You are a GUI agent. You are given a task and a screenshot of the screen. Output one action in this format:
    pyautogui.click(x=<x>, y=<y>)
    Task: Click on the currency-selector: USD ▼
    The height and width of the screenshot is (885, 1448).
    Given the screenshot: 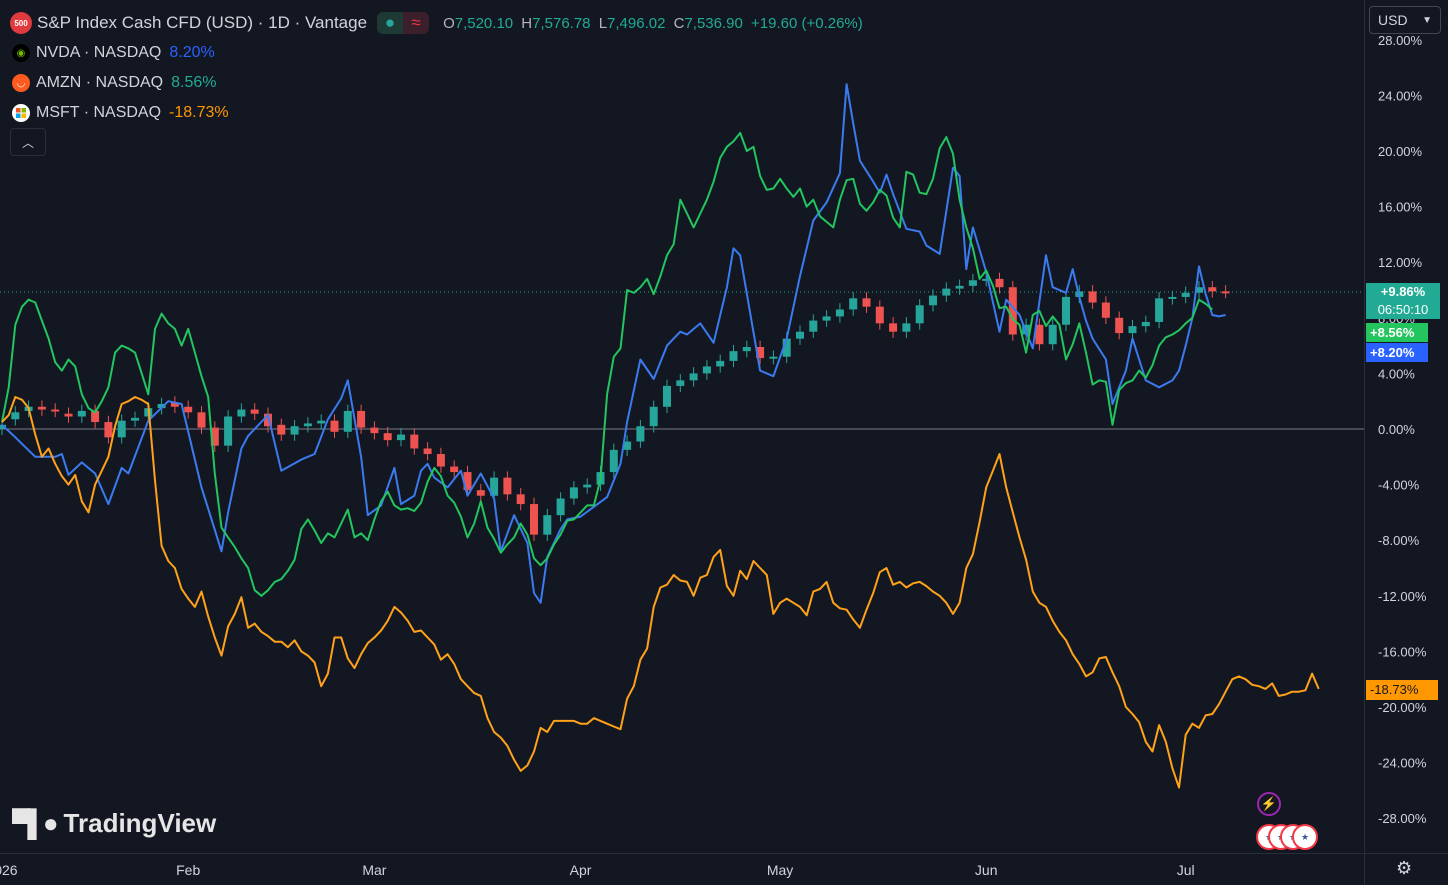 What is the action you would take?
    pyautogui.click(x=1405, y=20)
    